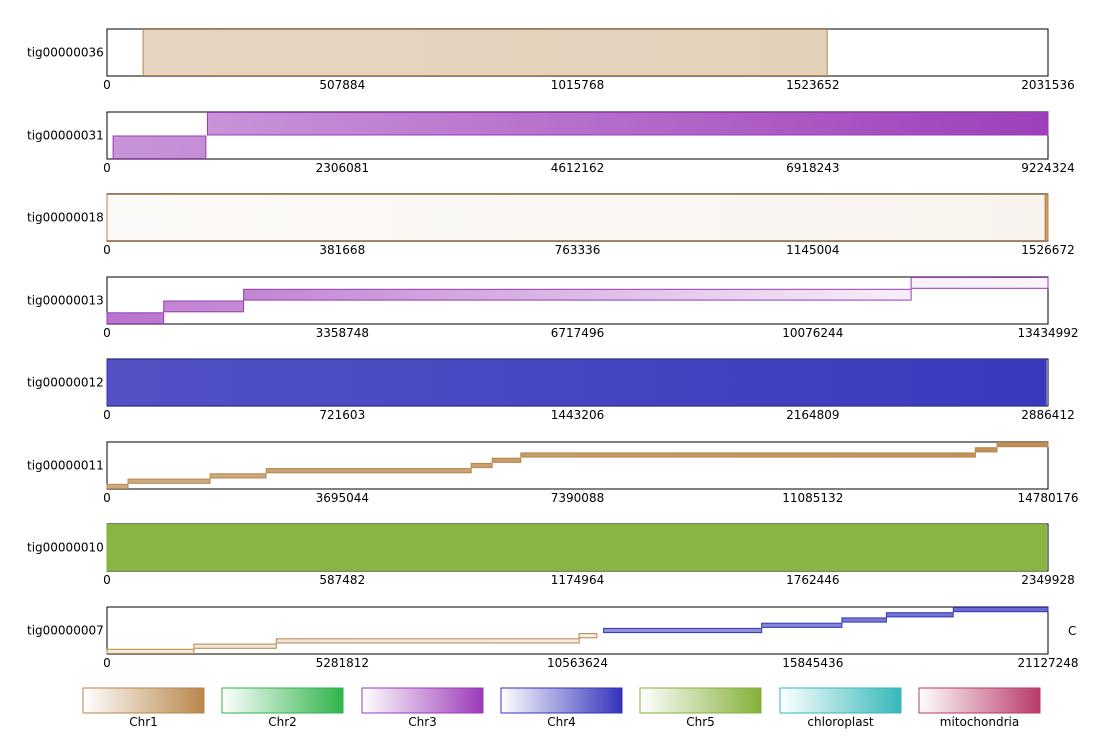 This screenshot has height=737, width=1112. I want to click on tick-label: 1145004, so click(812, 250).